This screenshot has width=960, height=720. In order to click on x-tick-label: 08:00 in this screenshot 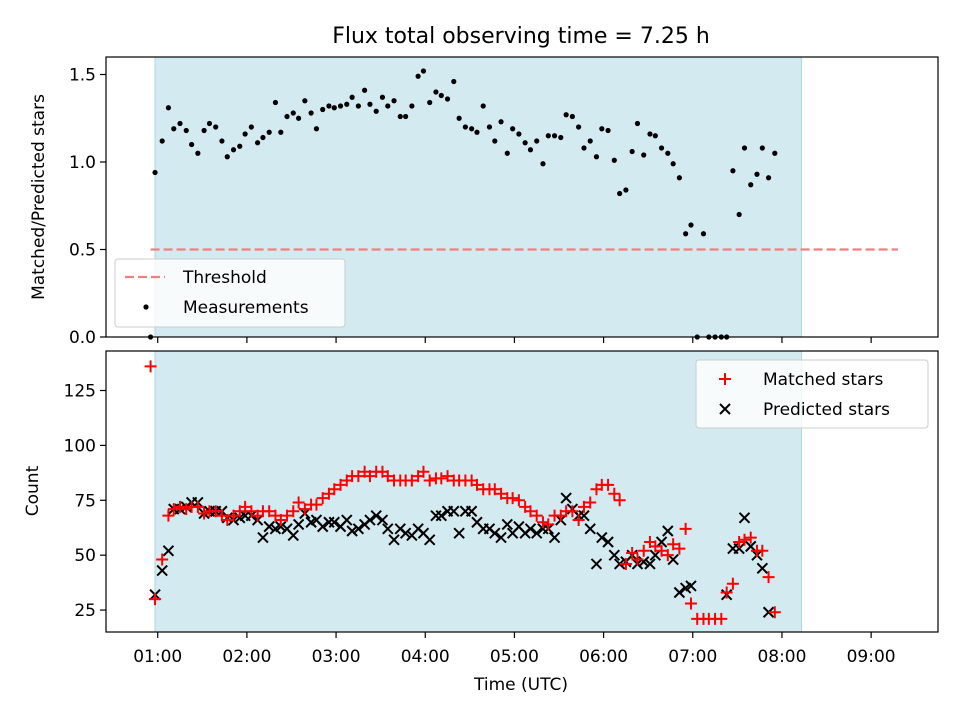, I will do `click(781, 657)`.